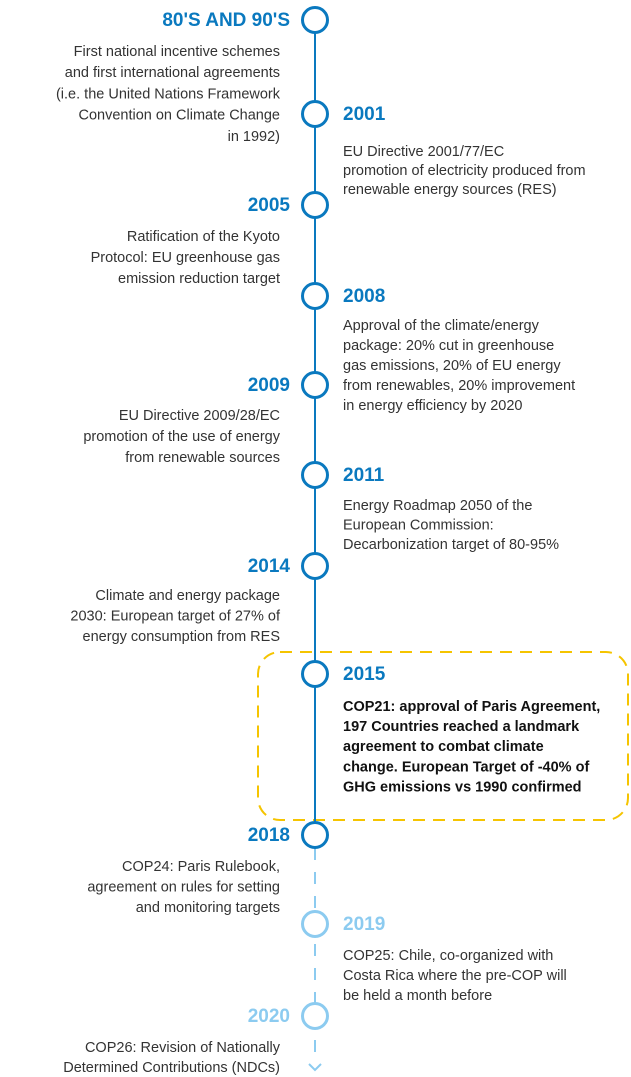 Image resolution: width=631 pixels, height=1077 pixels. I want to click on event-year: 2019, so click(364, 924).